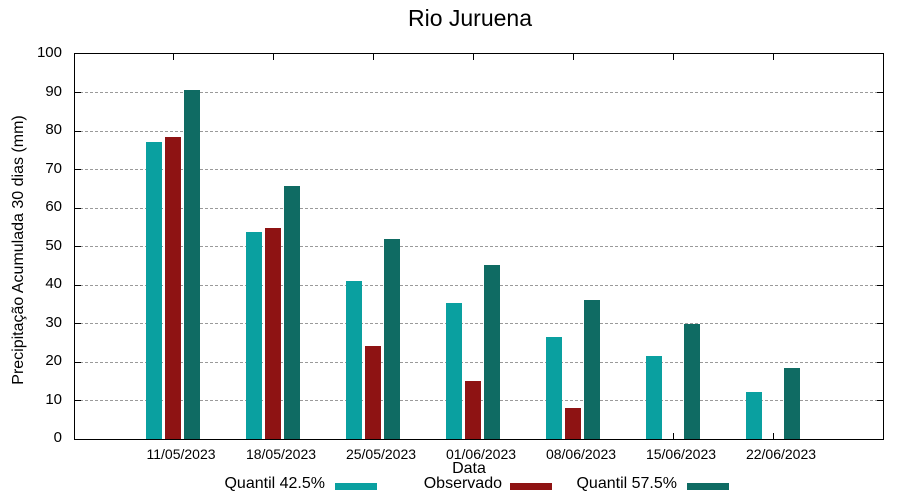 This screenshot has height=500, width=900. What do you see at coordinates (53, 283) in the screenshot?
I see `y-tick-label: 40` at bounding box center [53, 283].